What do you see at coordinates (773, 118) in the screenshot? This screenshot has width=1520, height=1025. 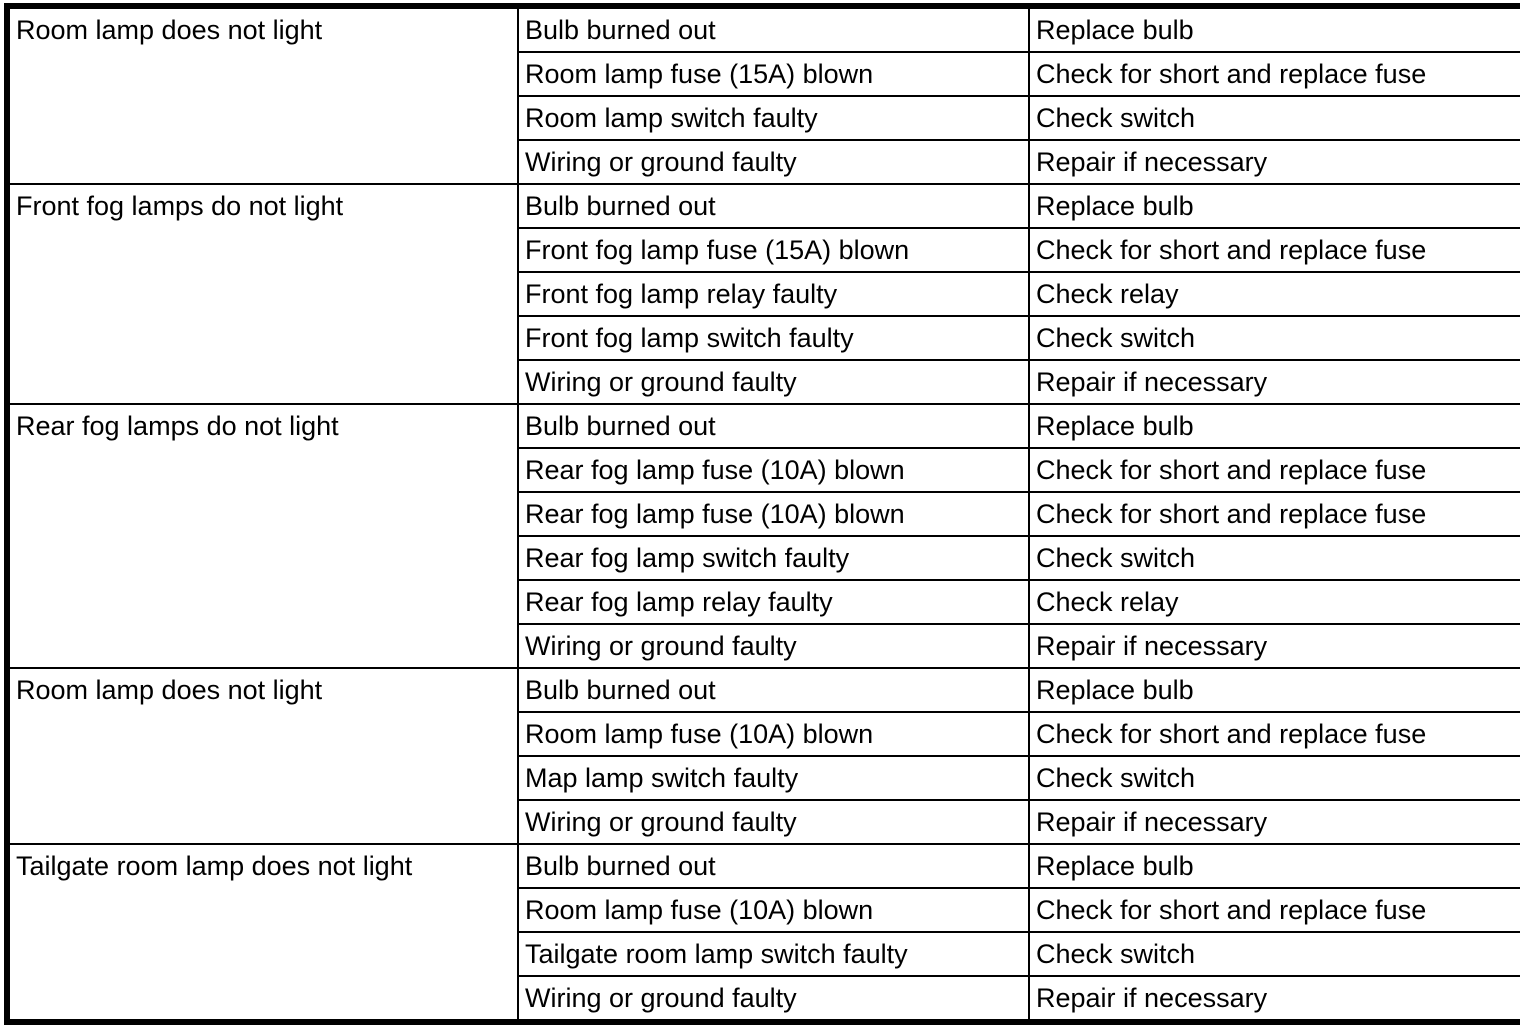 I see `probable-cause-cell: Room lamp switch faulty` at bounding box center [773, 118].